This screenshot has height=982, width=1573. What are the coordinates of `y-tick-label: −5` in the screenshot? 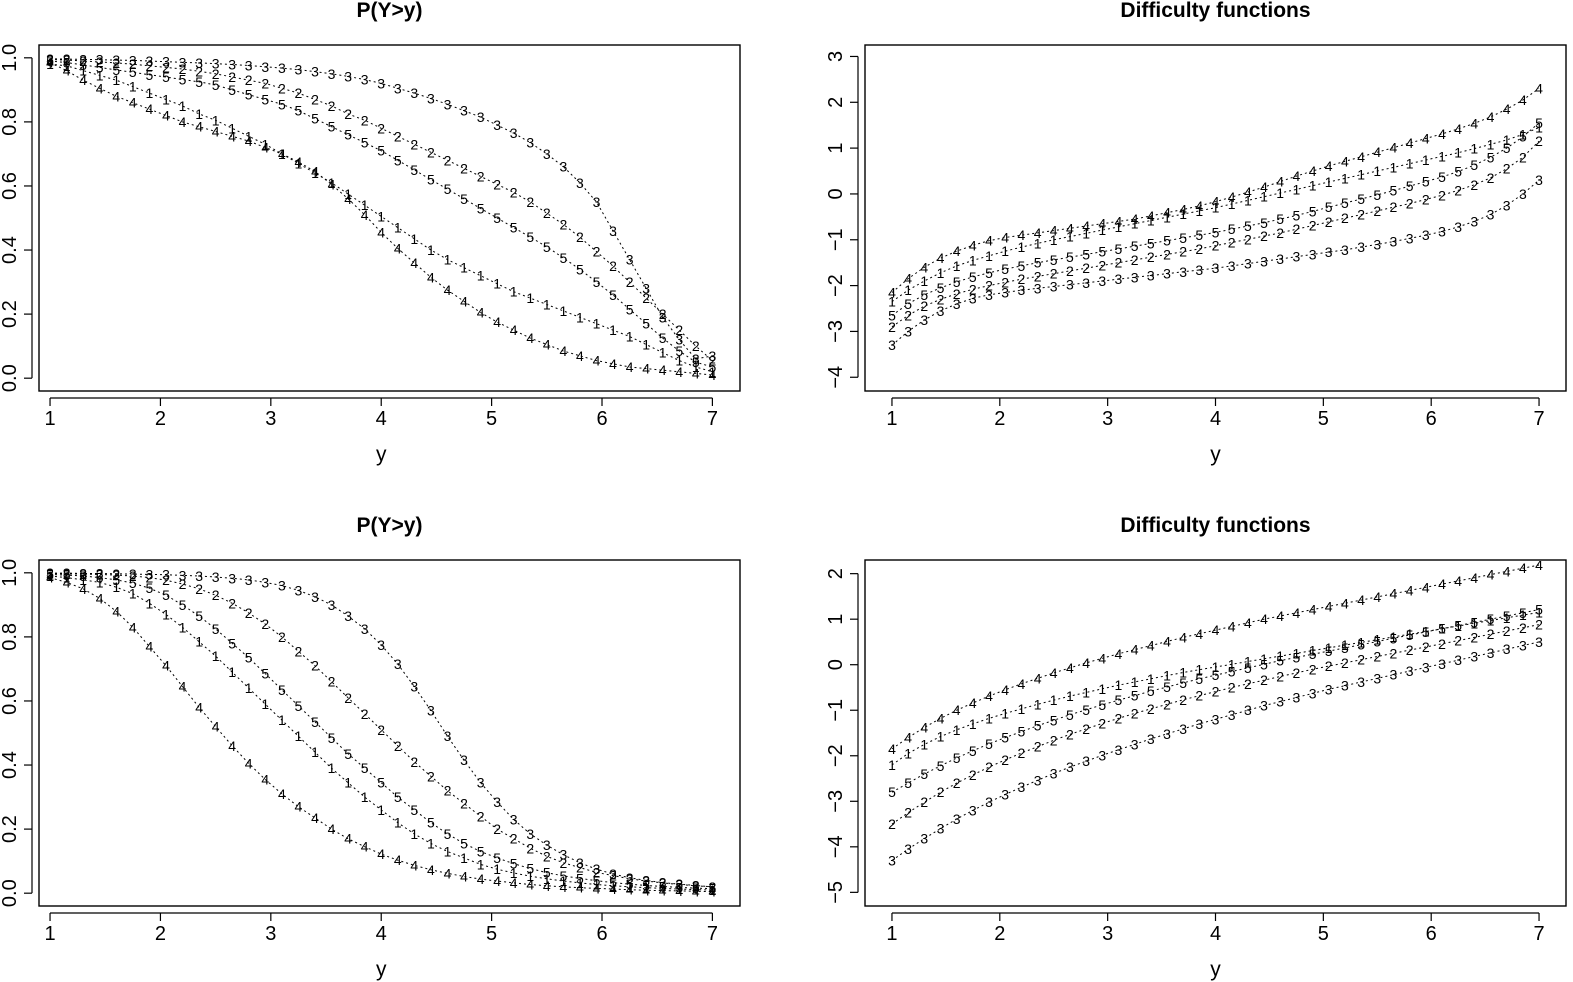 It's located at (836, 892).